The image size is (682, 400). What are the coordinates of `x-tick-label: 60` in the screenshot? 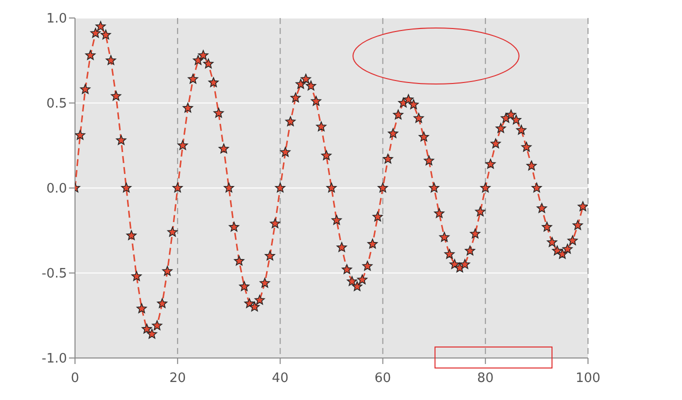 It's located at (383, 378).